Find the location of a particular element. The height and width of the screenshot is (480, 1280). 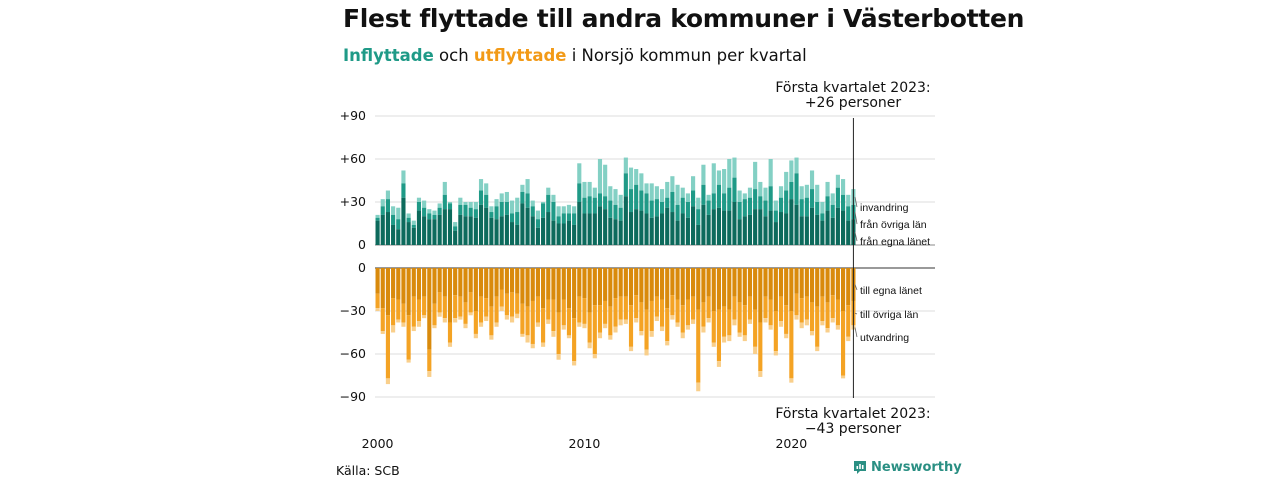

subtitle-rest: i Norsjö kommun per kvartal is located at coordinates (689, 55).